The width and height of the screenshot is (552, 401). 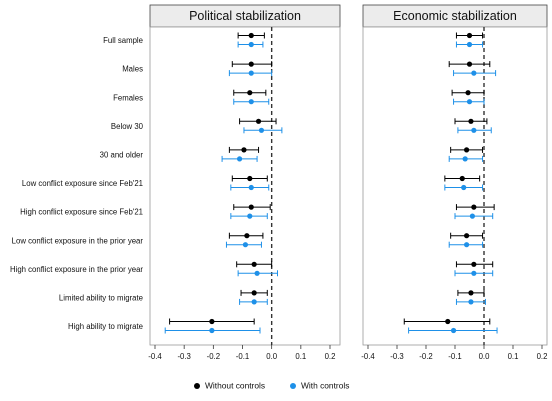 What do you see at coordinates (127, 126) in the screenshot?
I see `category-label: Below 30` at bounding box center [127, 126].